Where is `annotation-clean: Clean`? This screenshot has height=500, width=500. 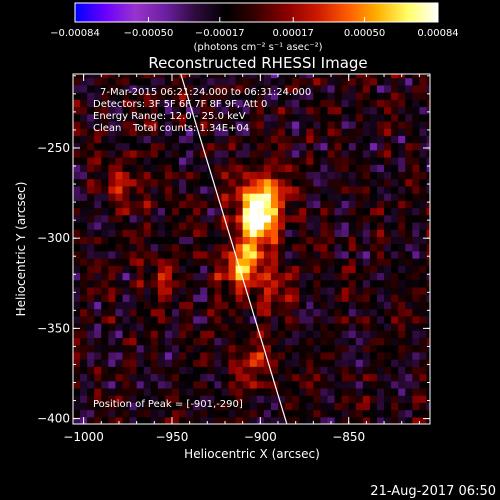 annotation-clean: Clean is located at coordinates (107, 128).